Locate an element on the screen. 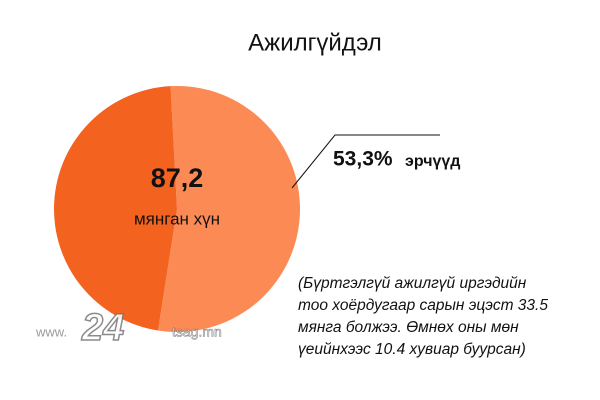  note-line: (Бүртгэлгүй ажилгүй иргэдийн is located at coordinates (412, 283).